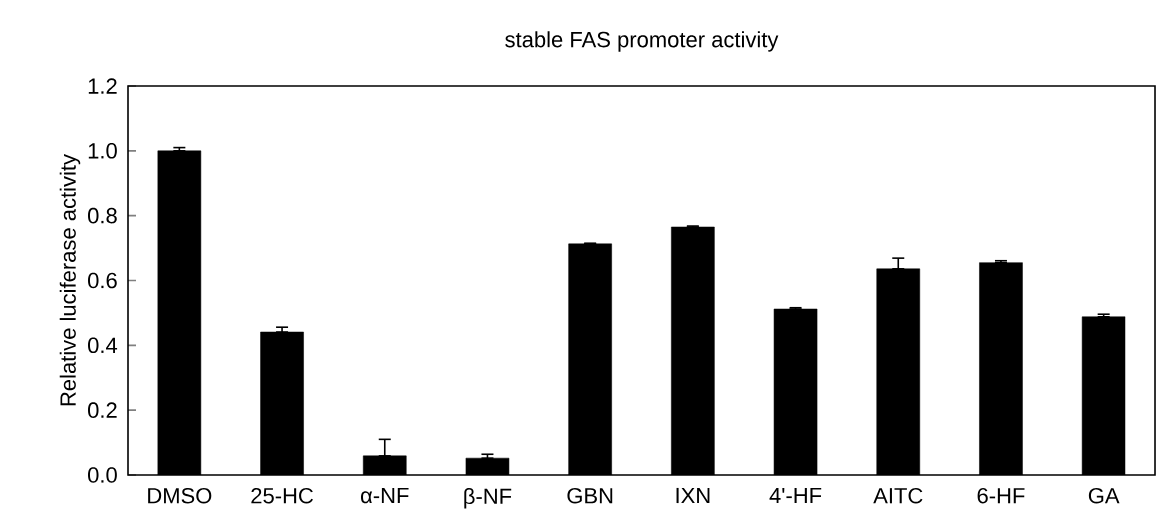 The image size is (1167, 529). Describe the element at coordinates (102, 86) in the screenshot. I see `y-tick-label: 1.2` at that location.